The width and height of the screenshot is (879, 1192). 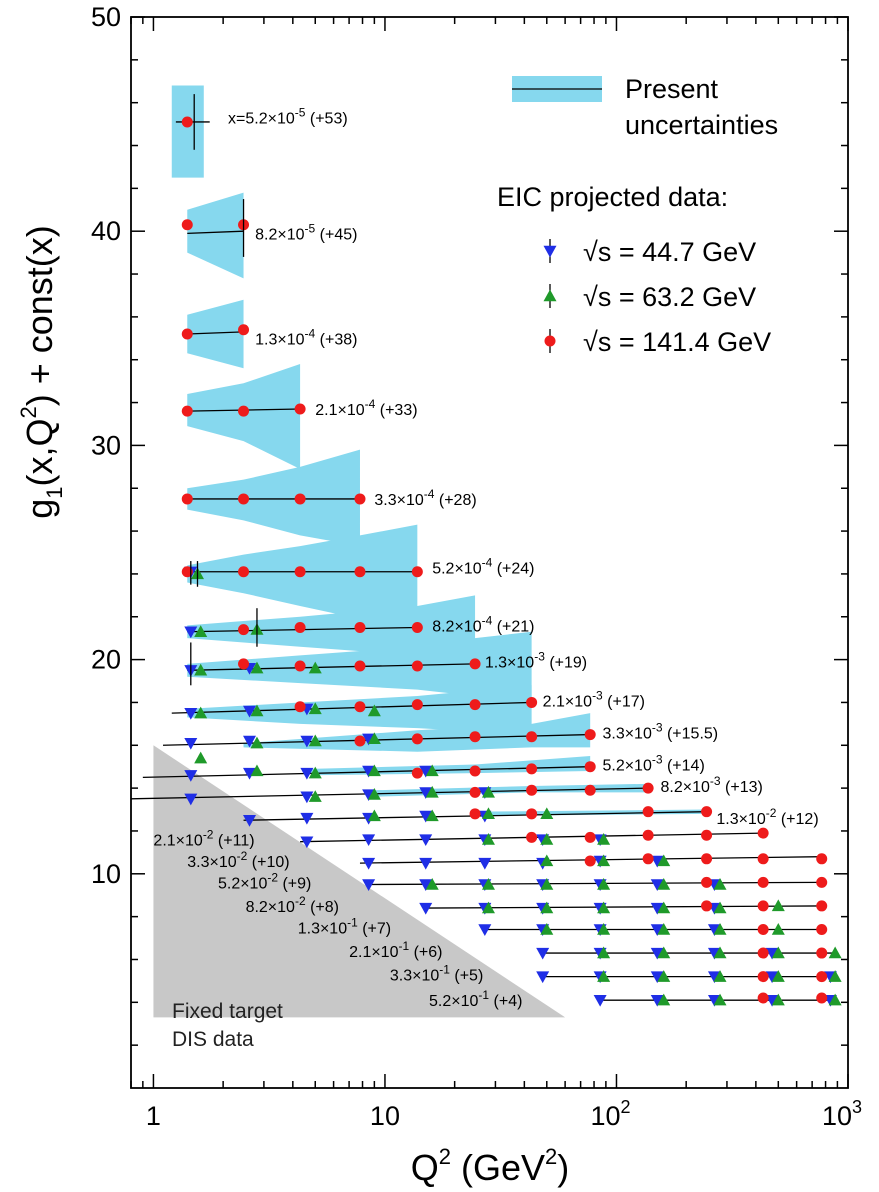 I want to click on series-label: 1.3×10-4 (+38), so click(x=306, y=337).